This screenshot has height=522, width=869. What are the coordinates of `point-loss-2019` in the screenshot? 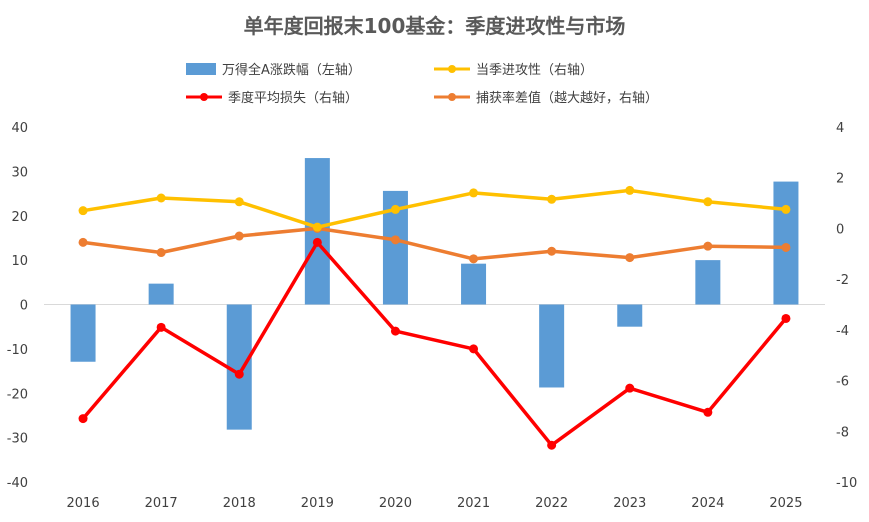 It's located at (317, 242).